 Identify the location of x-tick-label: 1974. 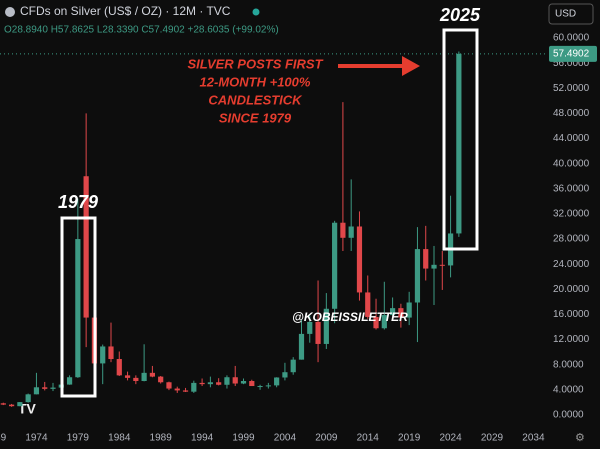
(36, 438).